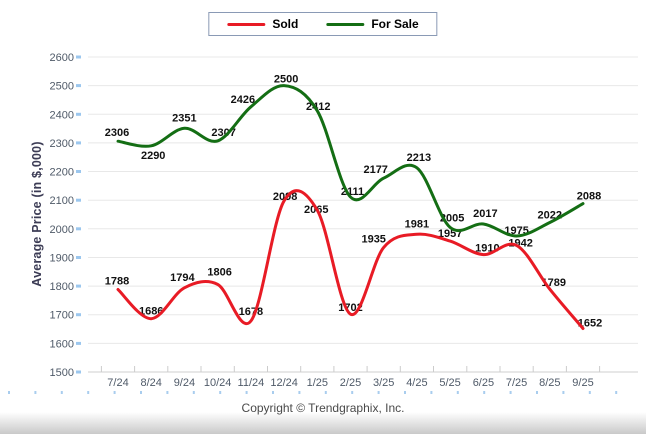 The width and height of the screenshot is (646, 434). What do you see at coordinates (62, 259) in the screenshot?
I see `y-tick-label: 1900` at bounding box center [62, 259].